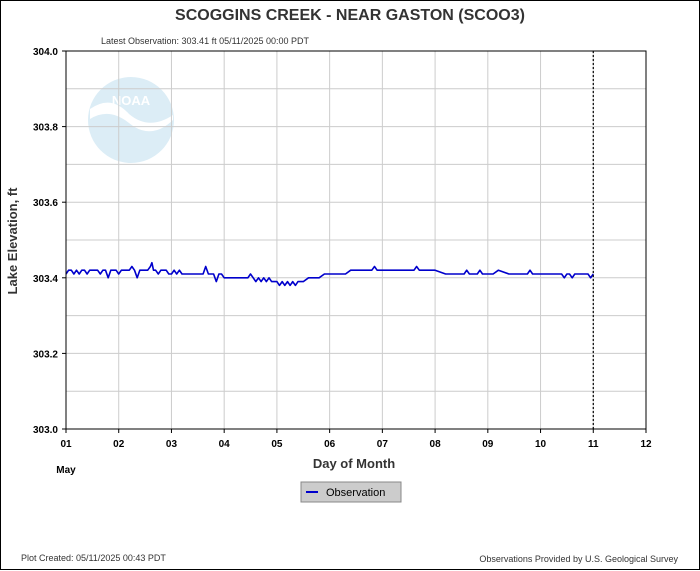 The width and height of the screenshot is (700, 571). Describe the element at coordinates (93, 558) in the screenshot. I see `plot-created-text: Plot Created: 05/11/2025 00:43 PDT` at that location.